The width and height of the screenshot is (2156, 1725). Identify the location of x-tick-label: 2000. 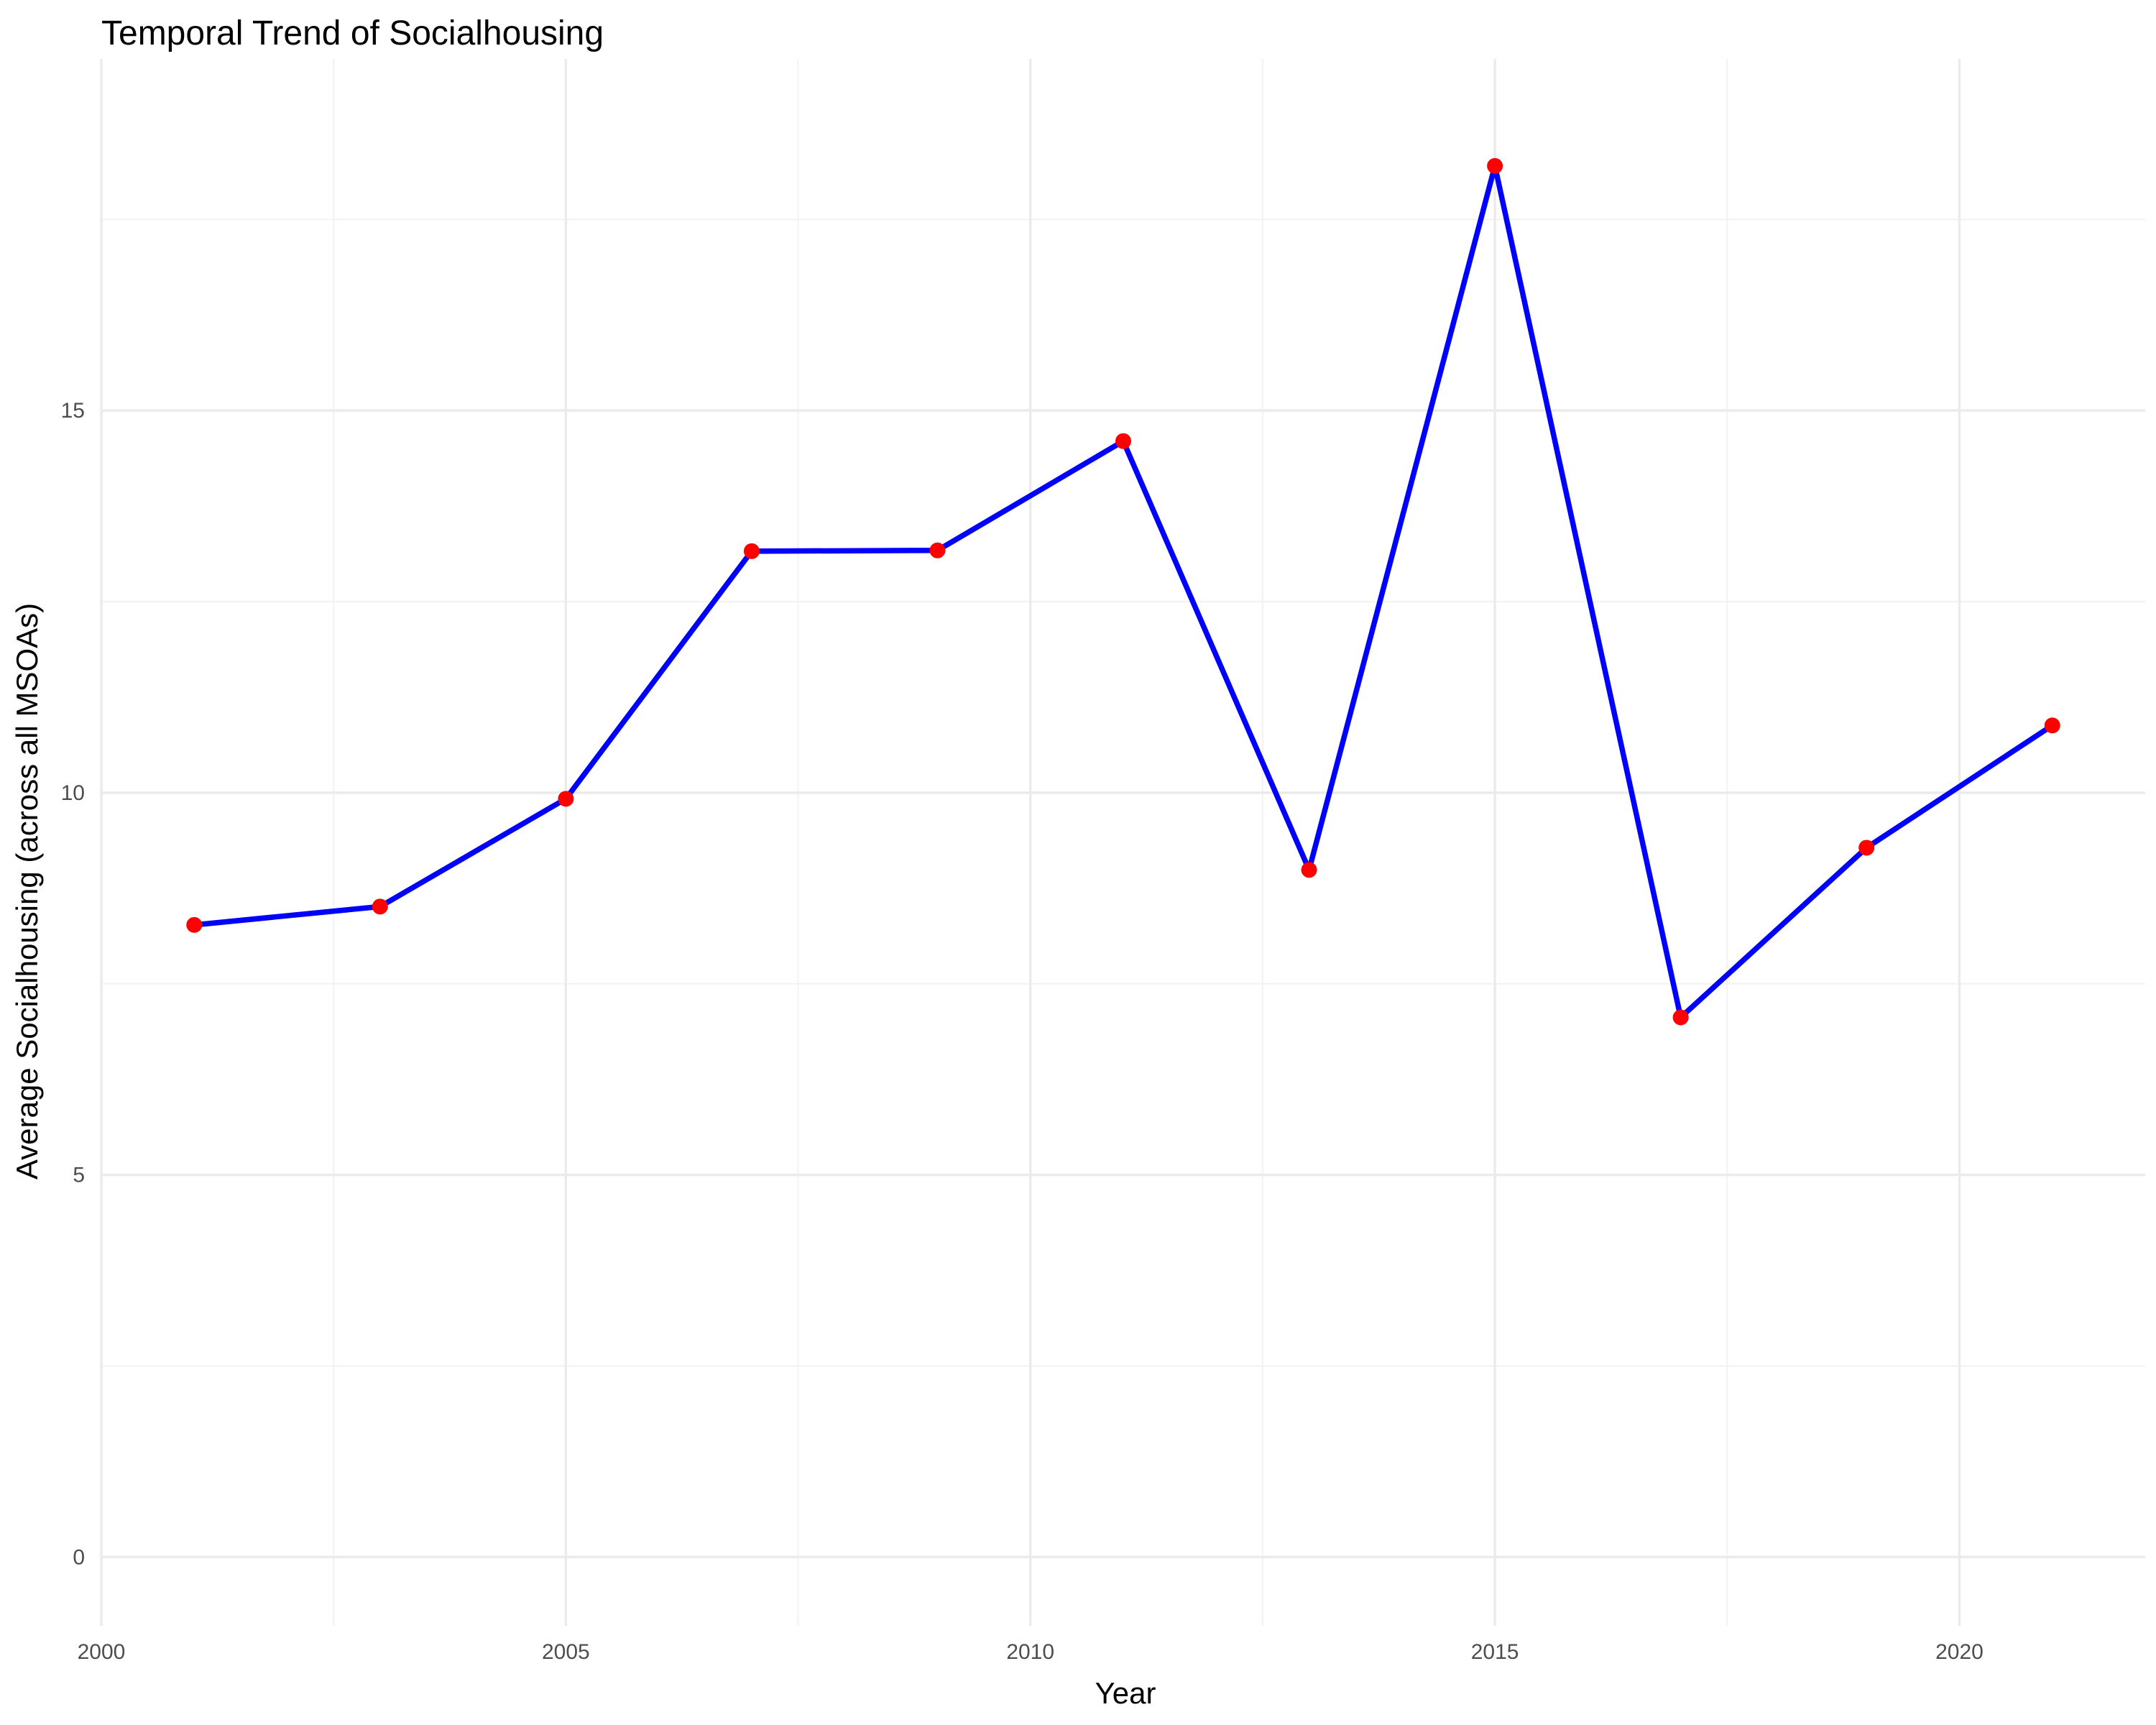
(102, 1652).